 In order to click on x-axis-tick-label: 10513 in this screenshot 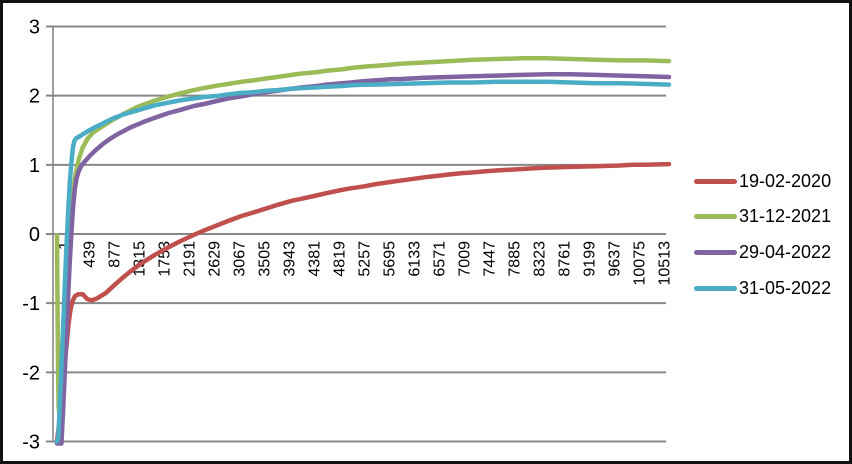, I will do `click(665, 263)`.